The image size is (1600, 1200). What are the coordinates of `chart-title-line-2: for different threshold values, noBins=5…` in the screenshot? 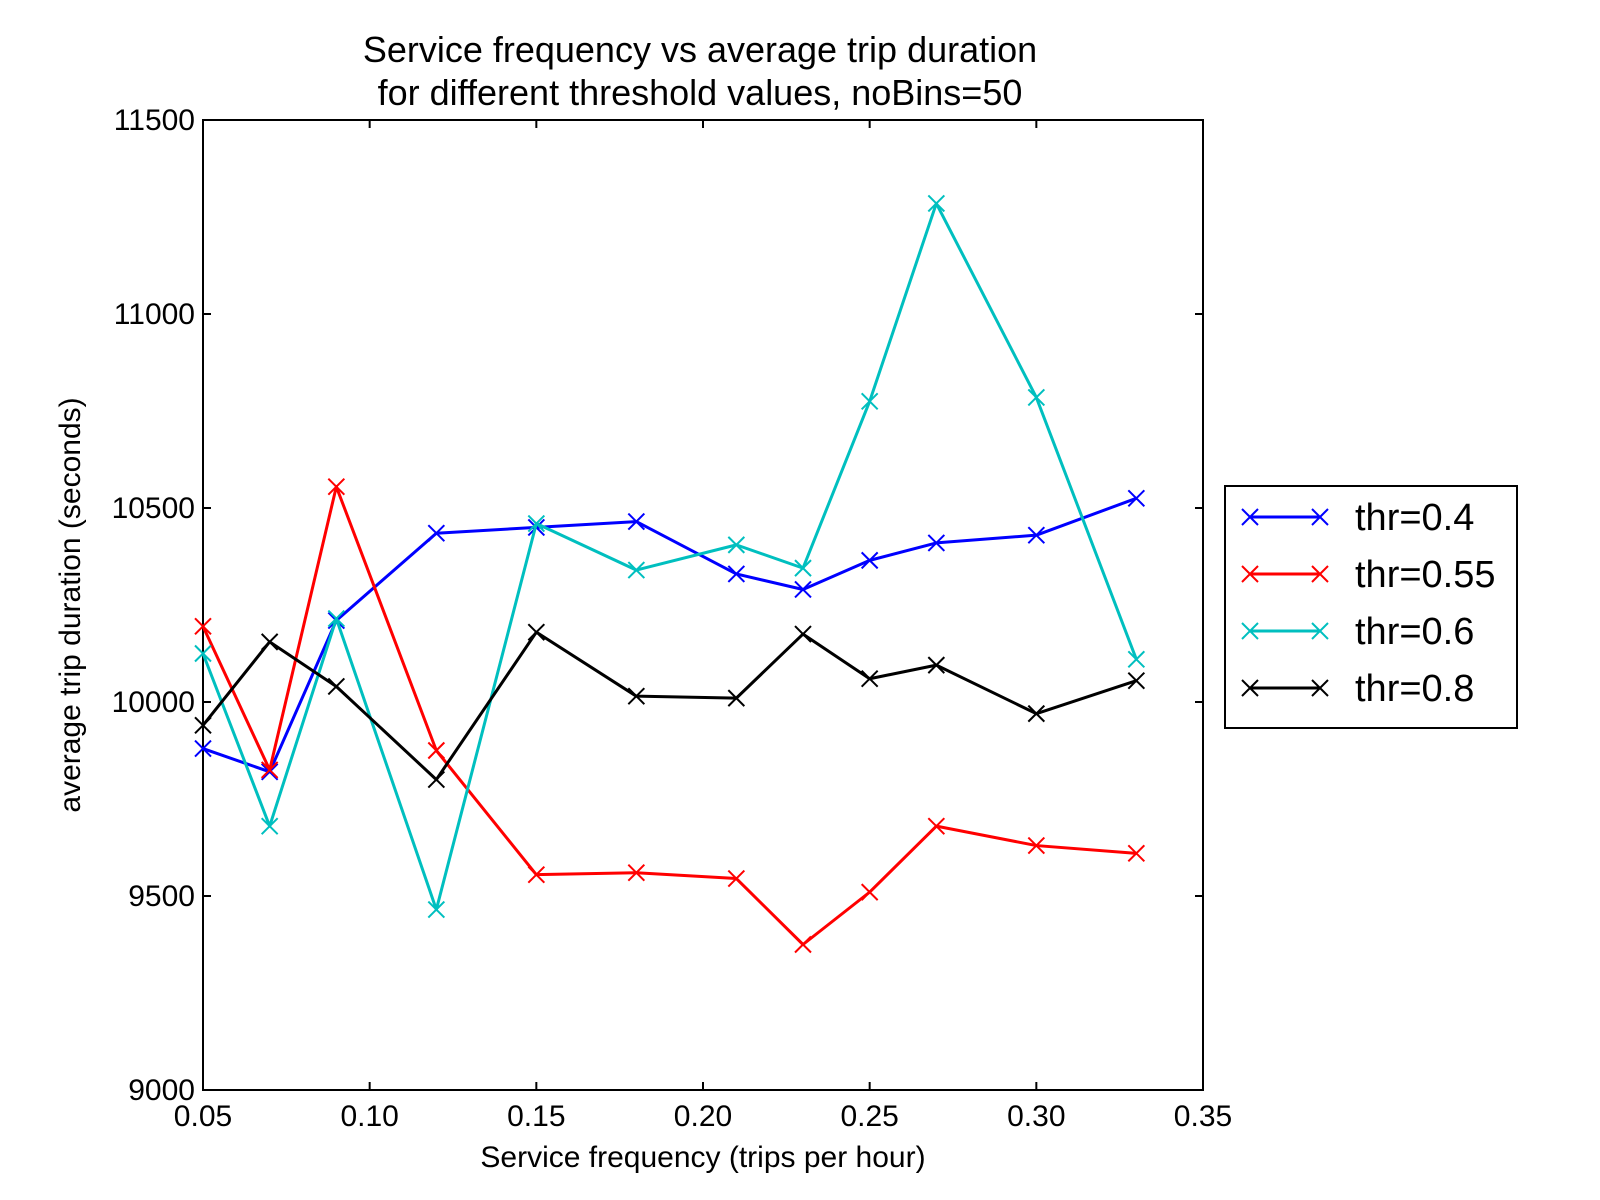 It's located at (700, 92).